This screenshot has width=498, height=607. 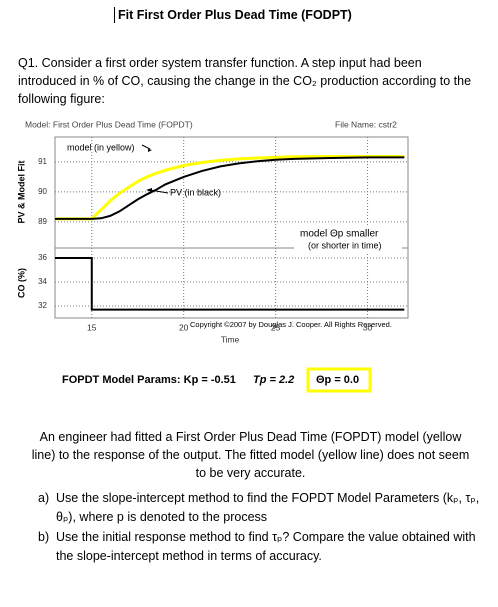 I want to click on params: Θp = 0.0, so click(x=337, y=380).